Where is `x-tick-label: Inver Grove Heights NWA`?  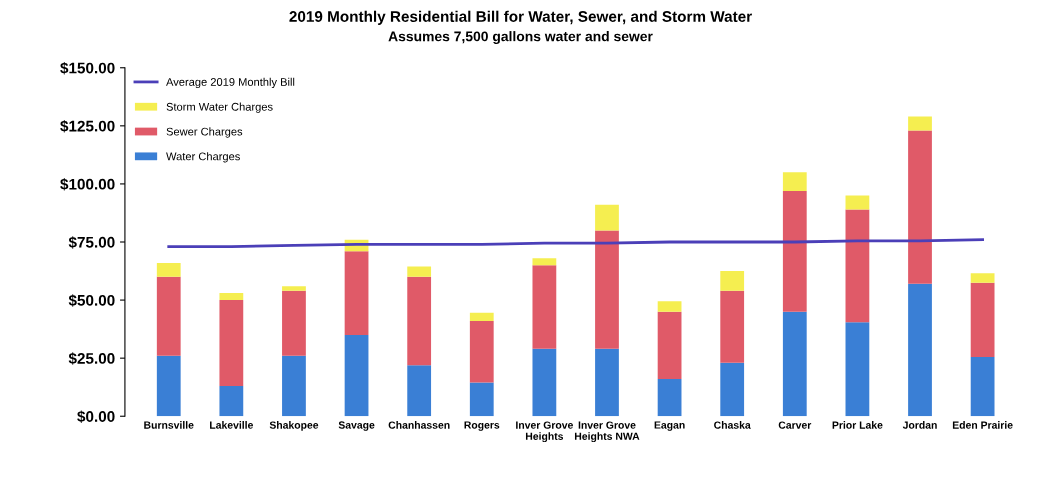
x-tick-label: Inver Grove Heights NWA is located at coordinates (607, 432).